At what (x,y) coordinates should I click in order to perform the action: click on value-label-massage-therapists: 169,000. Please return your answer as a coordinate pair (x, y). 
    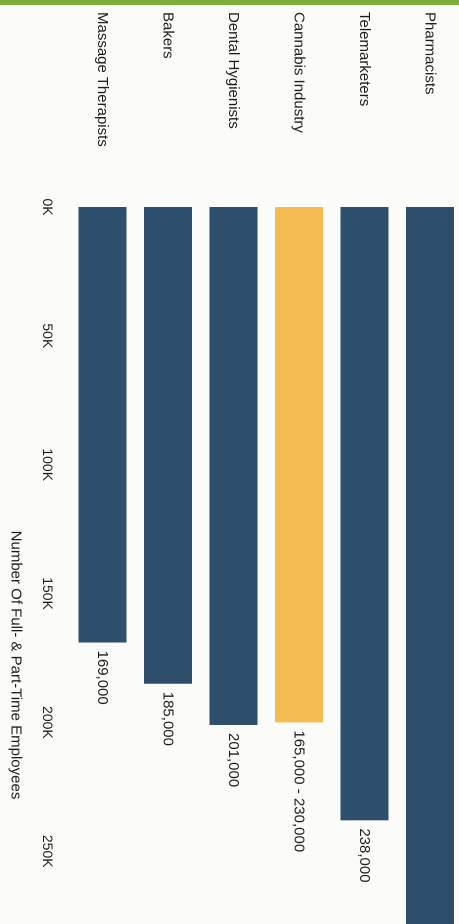
    Looking at the image, I should click on (102, 678).